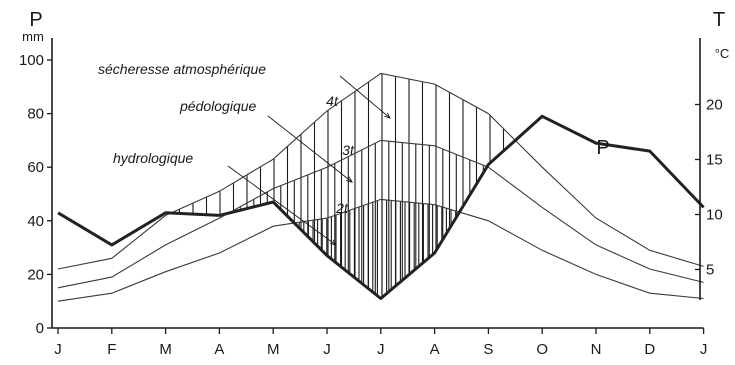  I want to click on leader-hydrological-head, so click(333, 242).